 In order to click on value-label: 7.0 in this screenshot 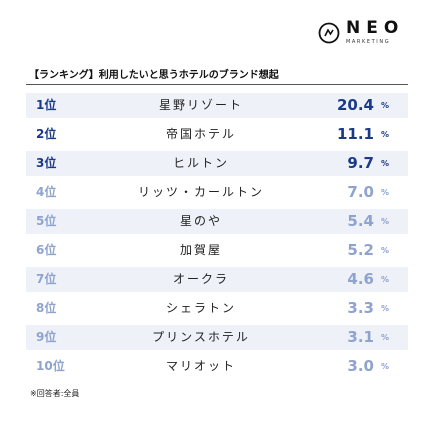, I will do `click(360, 192)`.